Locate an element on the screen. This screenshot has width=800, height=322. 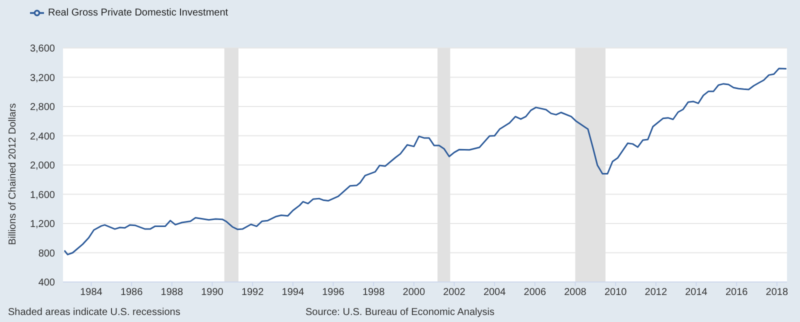
x-tick-label: 2004 is located at coordinates (494, 292).